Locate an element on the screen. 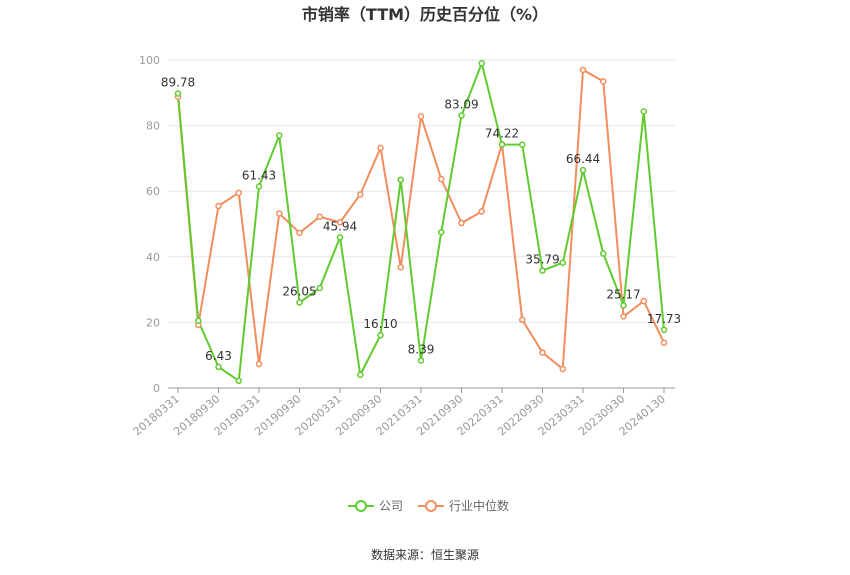  y-tick-label: 80 is located at coordinates (153, 126).